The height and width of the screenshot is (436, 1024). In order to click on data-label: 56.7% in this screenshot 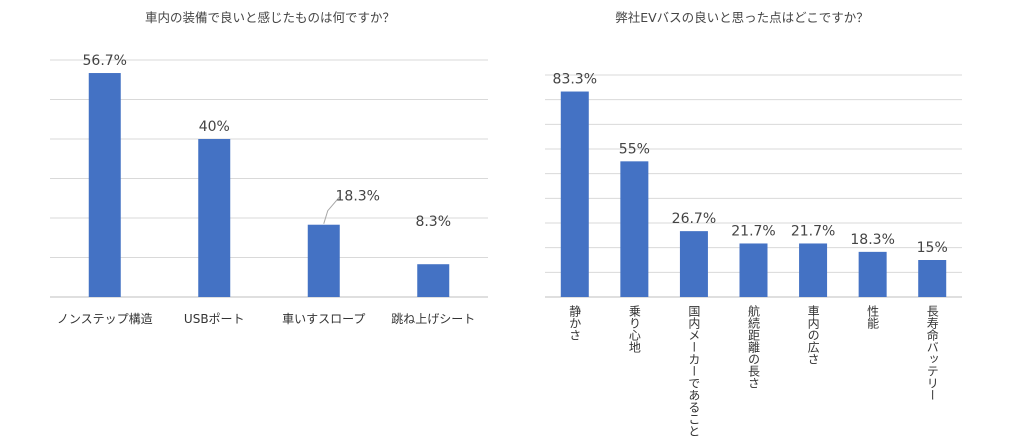, I will do `click(105, 61)`.